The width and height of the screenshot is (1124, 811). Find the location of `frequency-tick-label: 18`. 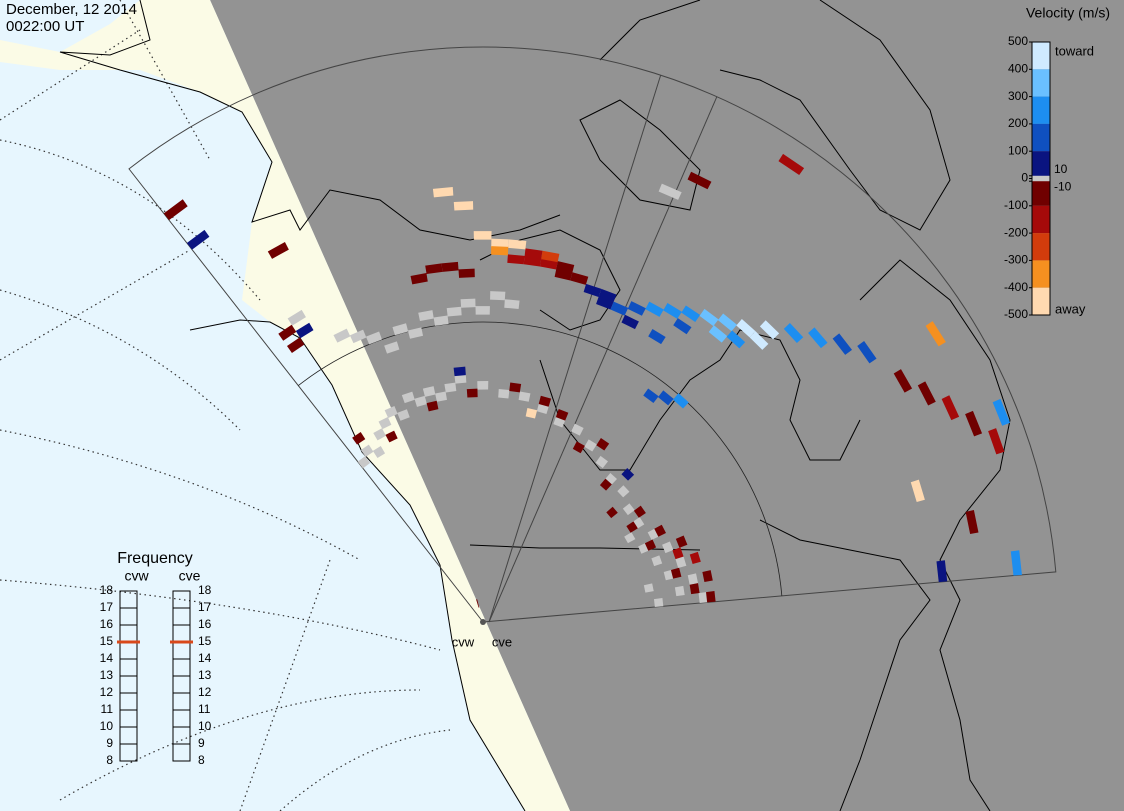

frequency-tick-label: 18 is located at coordinates (205, 590).